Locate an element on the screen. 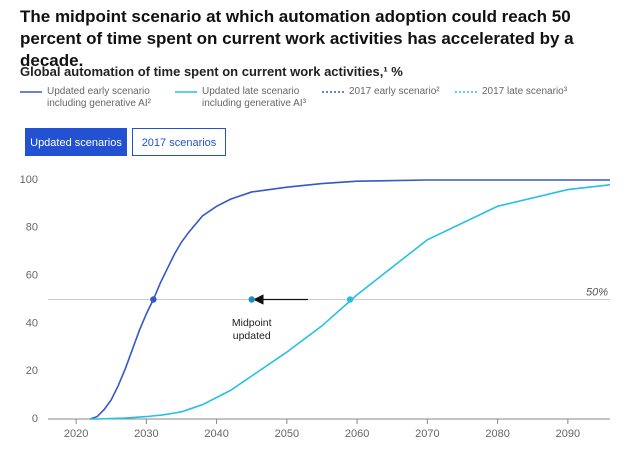  x-tick-label: 2080 is located at coordinates (497, 434).